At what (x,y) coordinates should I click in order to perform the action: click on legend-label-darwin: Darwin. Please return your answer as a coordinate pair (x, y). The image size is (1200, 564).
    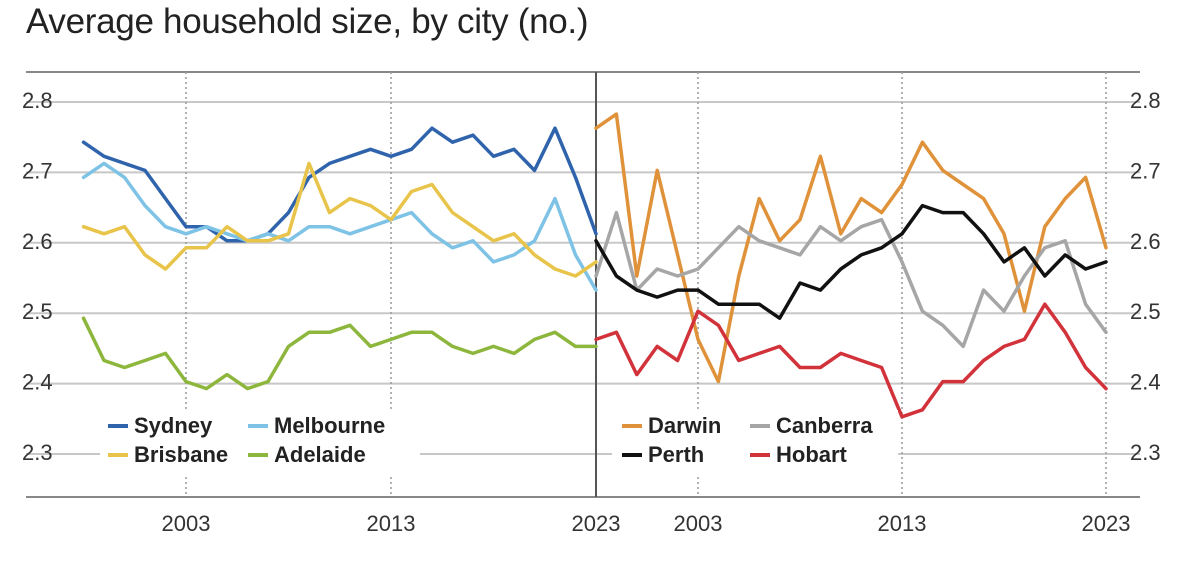
    Looking at the image, I should click on (684, 425).